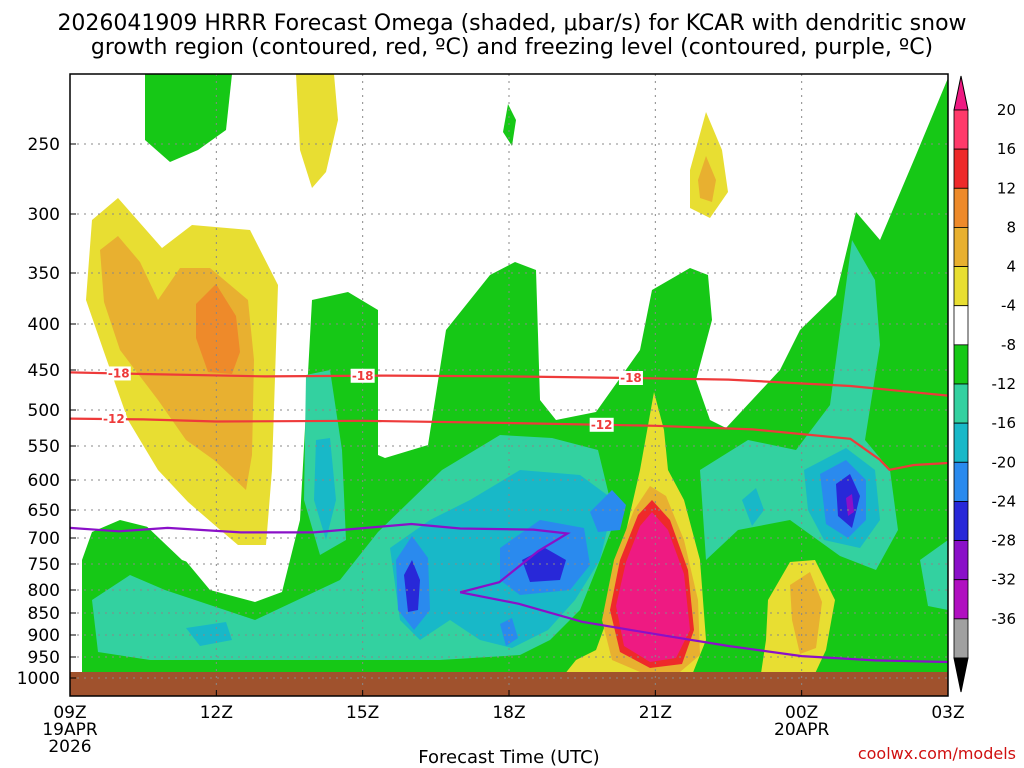 This screenshot has width=1024, height=768. Describe the element at coordinates (1004, 541) in the screenshot. I see `colorbar-label: -28` at that location.